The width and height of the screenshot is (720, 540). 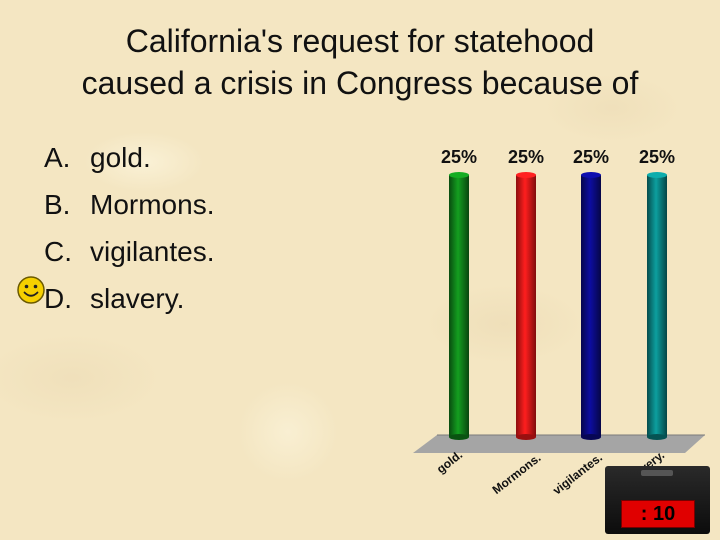 What do you see at coordinates (657, 157) in the screenshot?
I see `value-label-4: 25%` at bounding box center [657, 157].